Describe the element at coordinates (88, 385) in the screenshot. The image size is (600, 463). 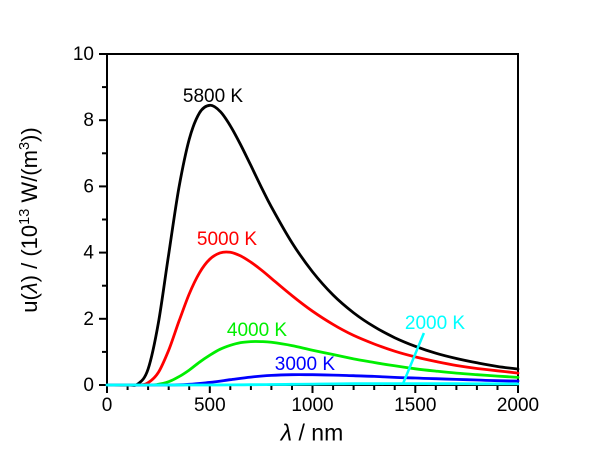
I see `y-tick-label: 0` at that location.